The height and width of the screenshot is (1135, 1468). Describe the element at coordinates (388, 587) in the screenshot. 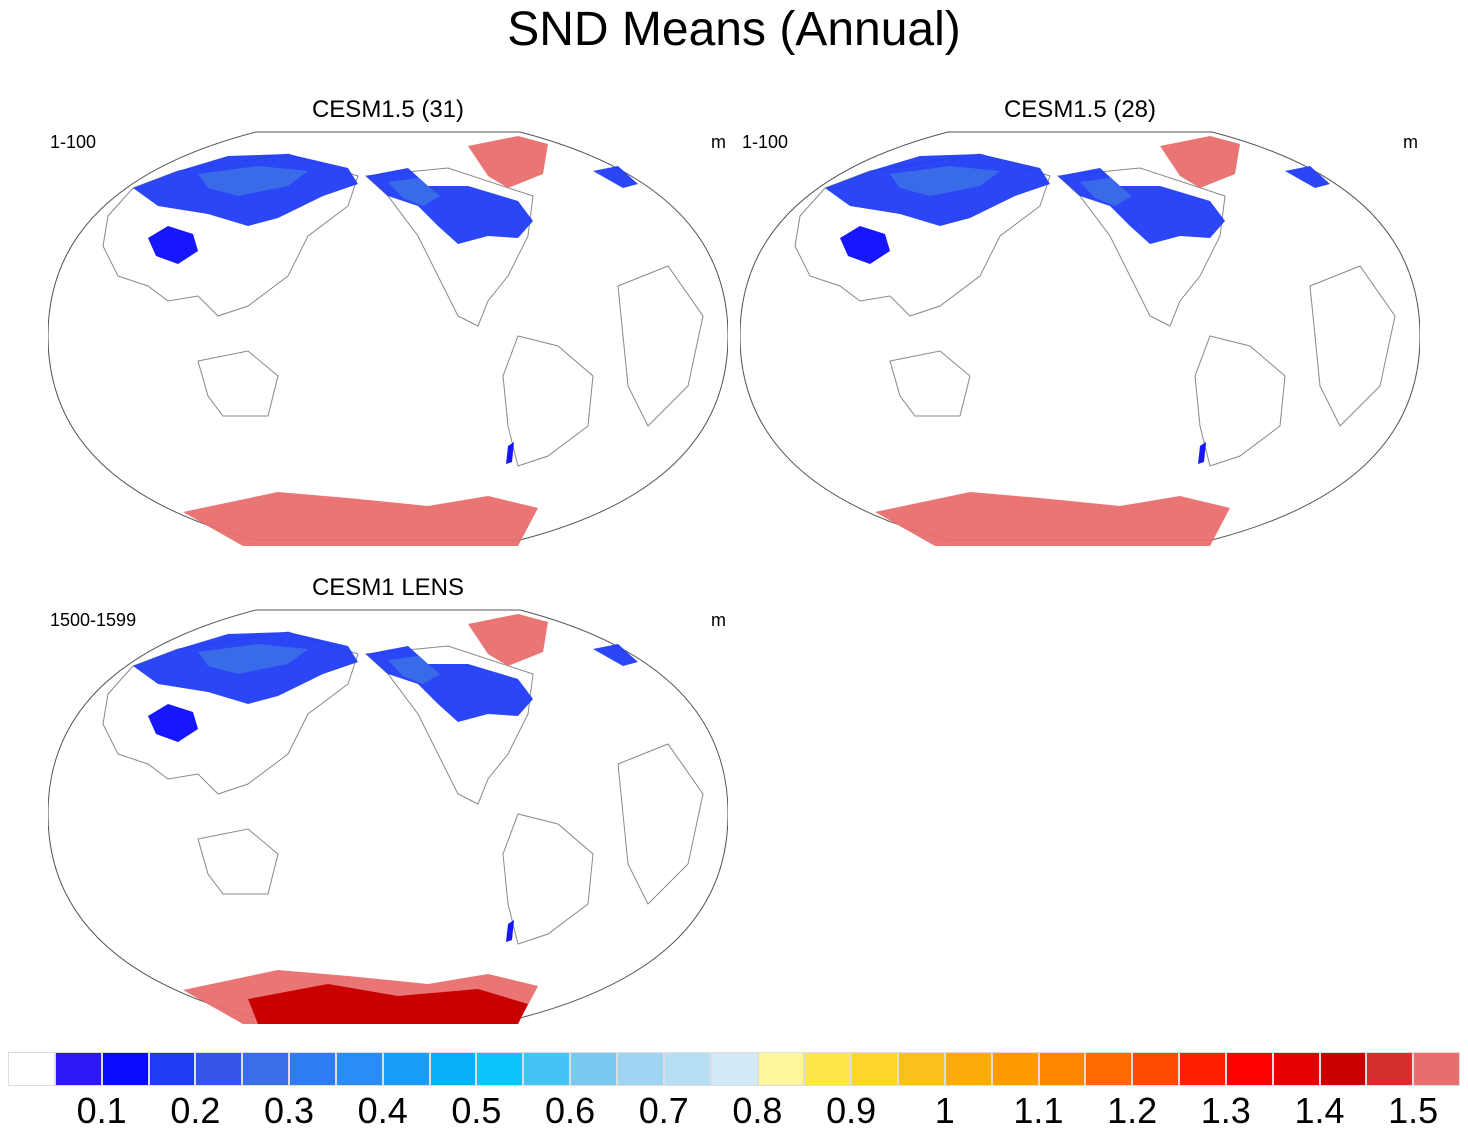

I see `panel-title: CESM1 LENS` at that location.